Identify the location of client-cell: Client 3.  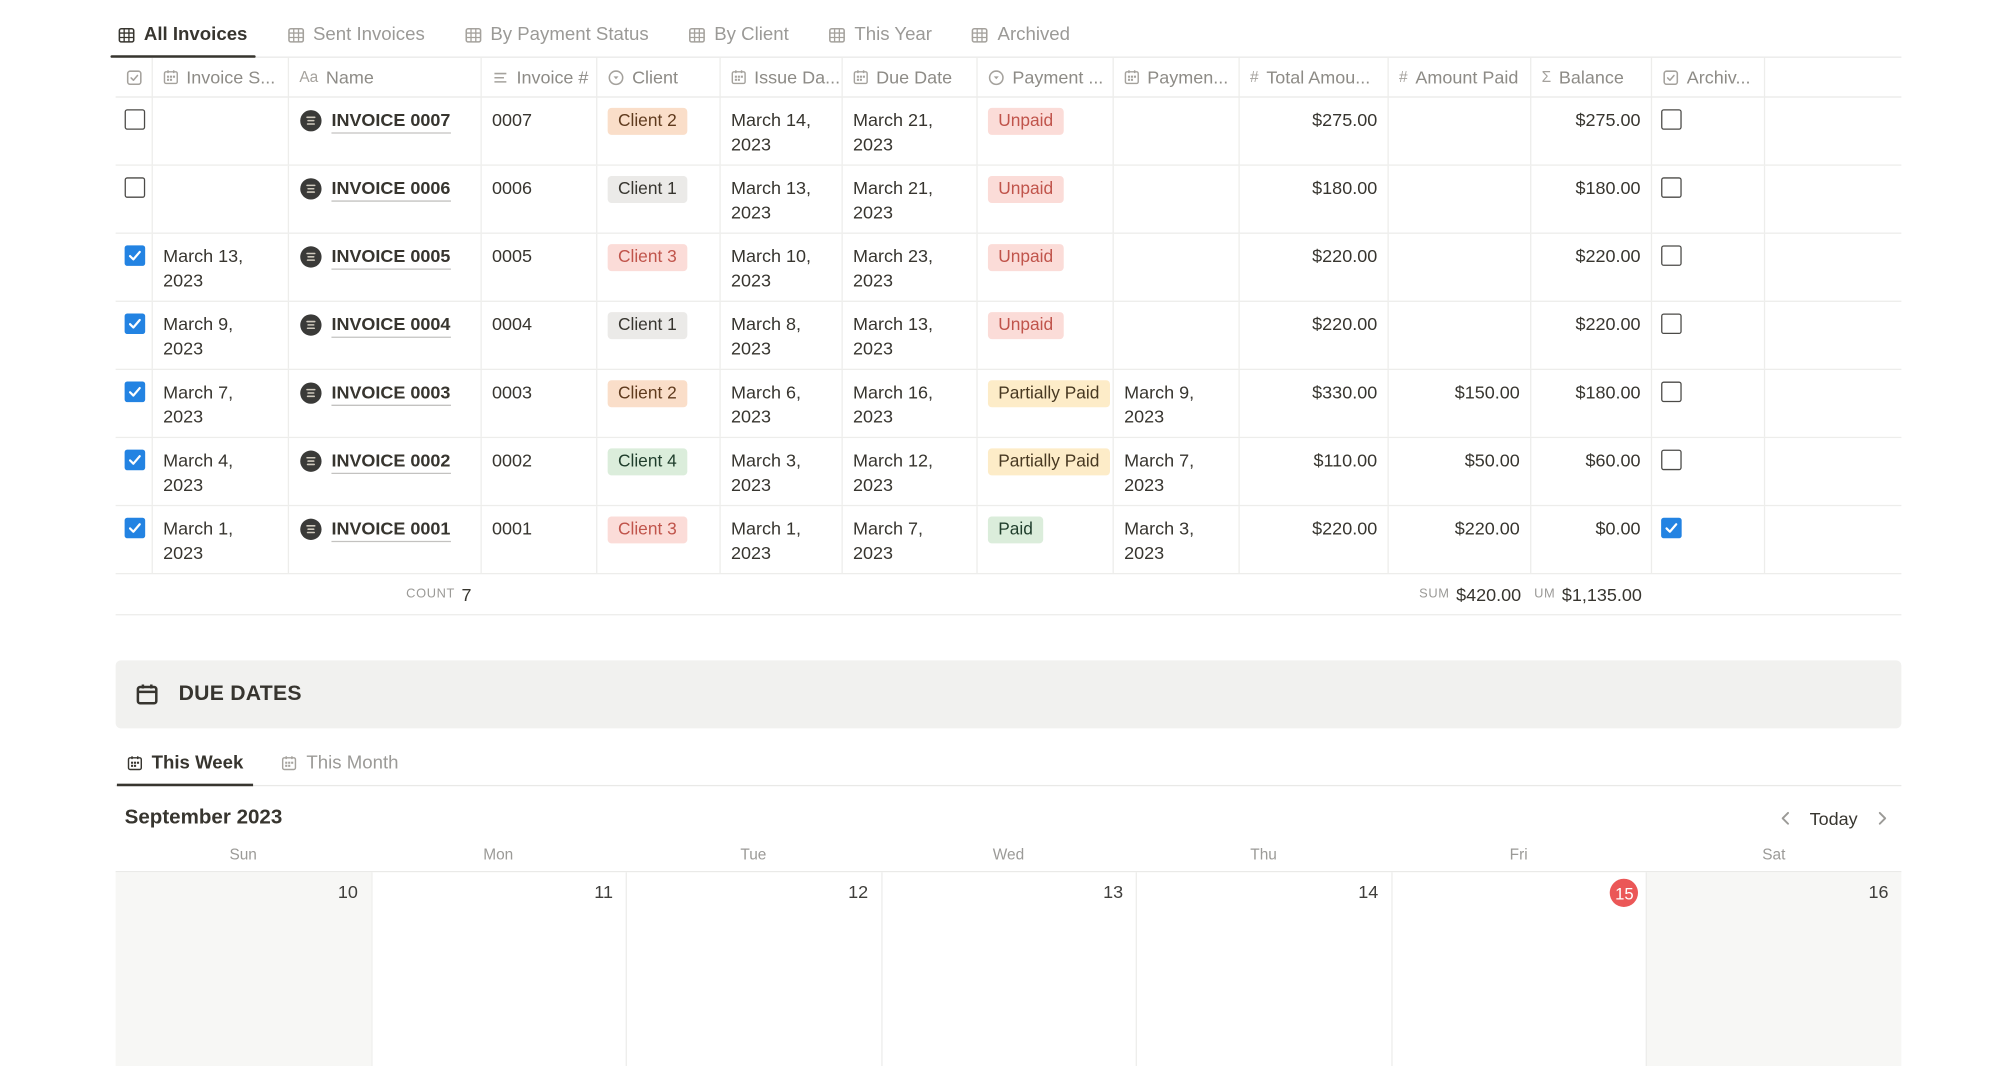
(659, 539).